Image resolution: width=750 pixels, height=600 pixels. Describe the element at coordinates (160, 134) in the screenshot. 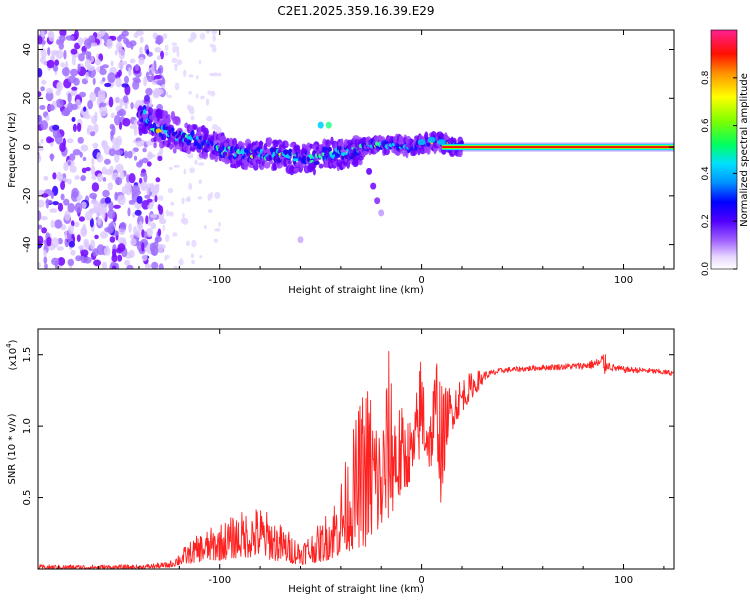

I see `ridge-core-blob` at that location.